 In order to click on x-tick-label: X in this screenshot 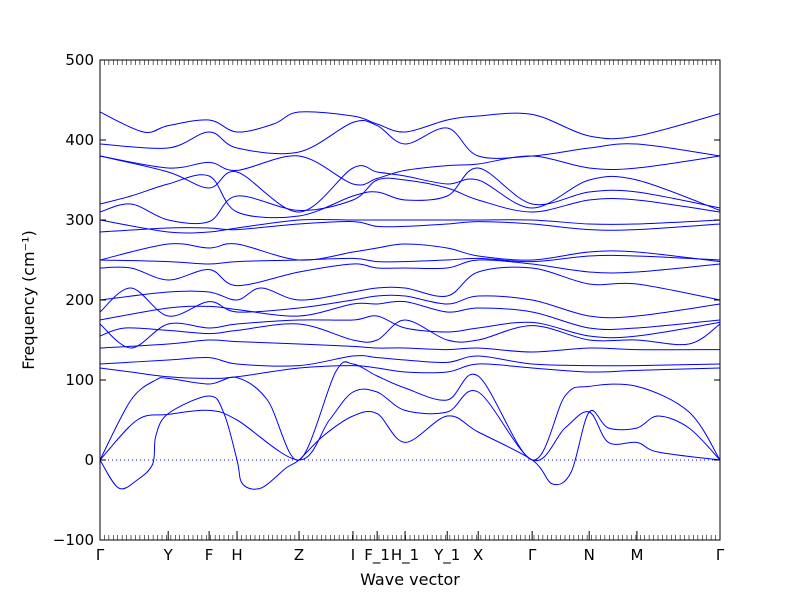, I will do `click(478, 555)`.